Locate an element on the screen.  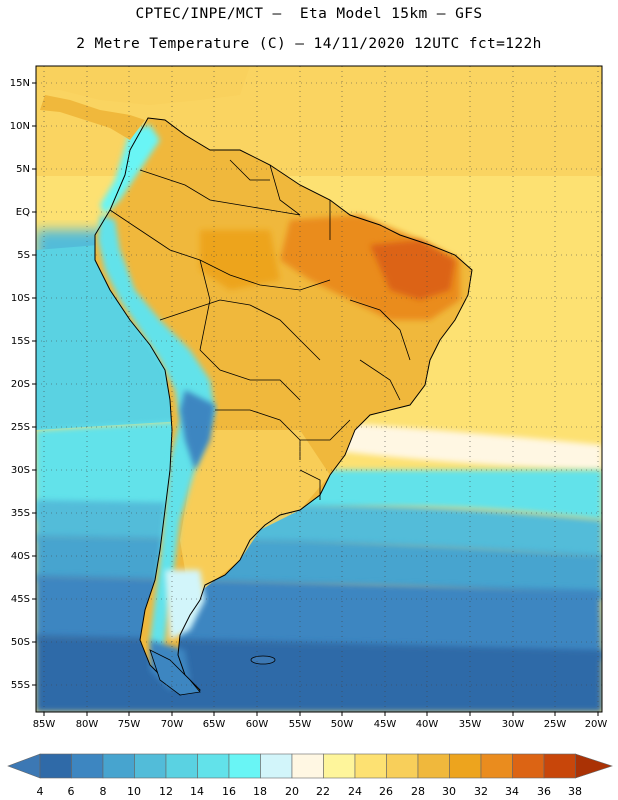
lat-label: 5N is located at coordinates (23, 169).